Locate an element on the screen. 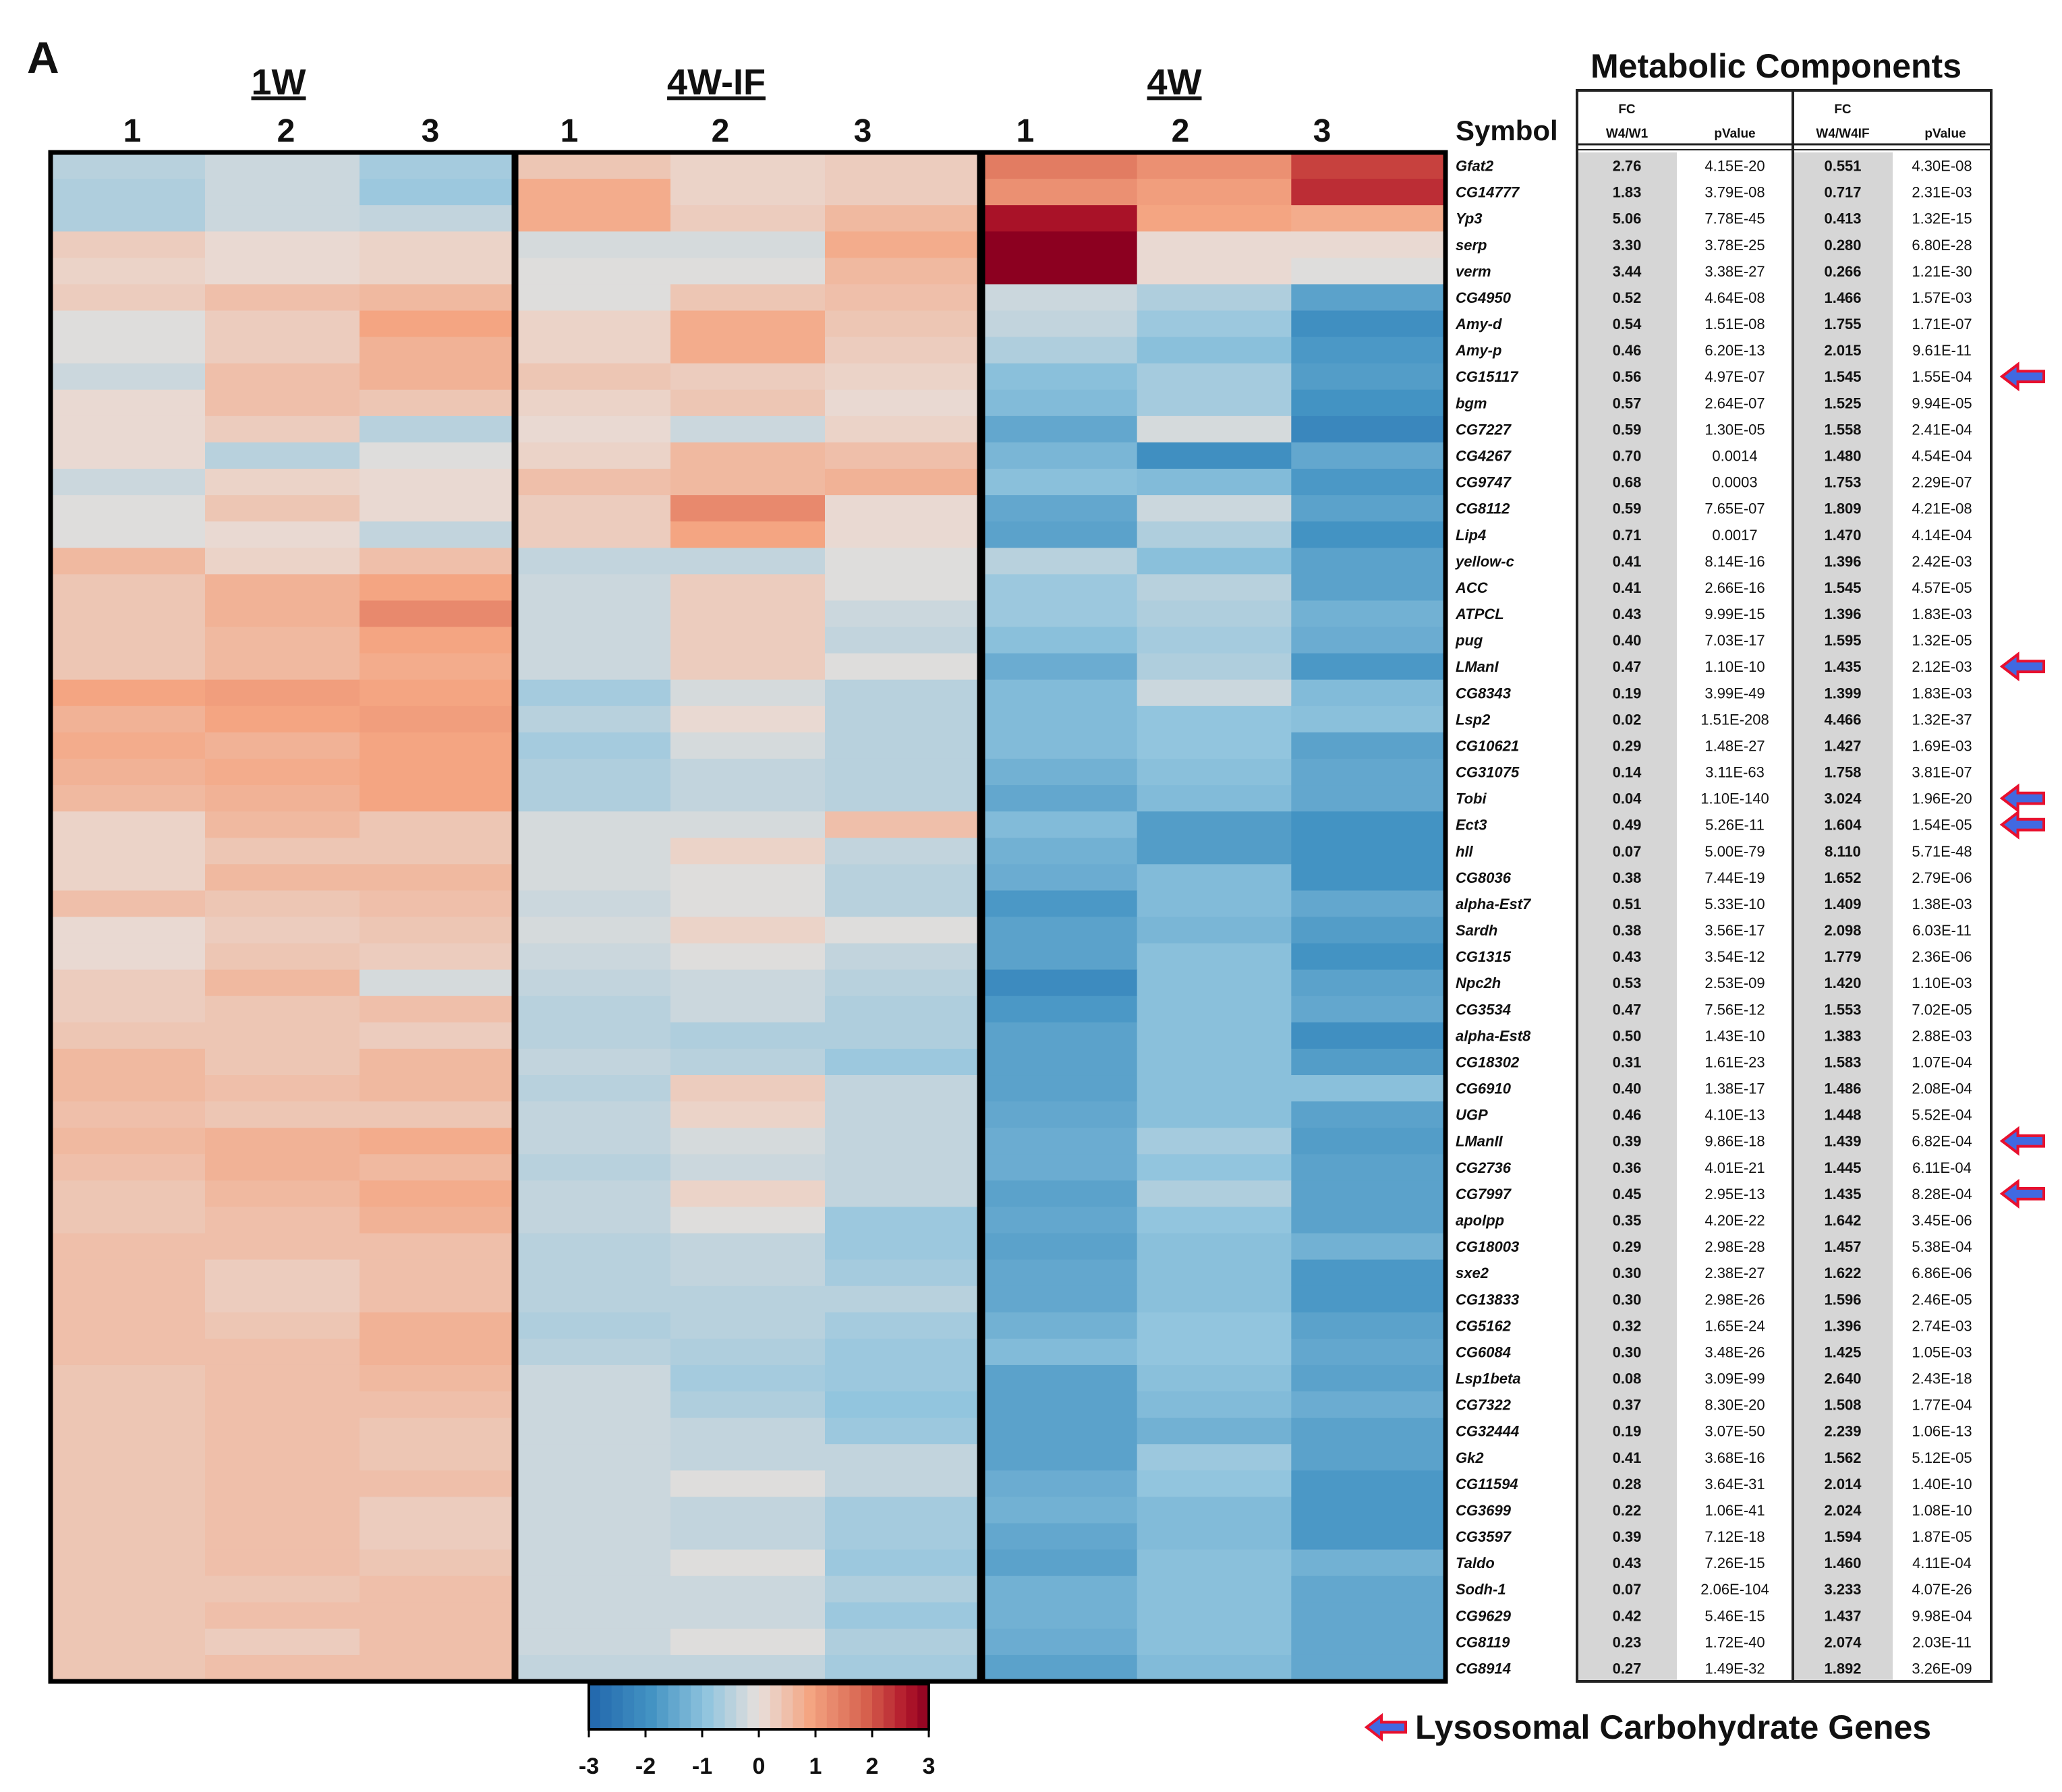 The width and height of the screenshot is (2062, 1792). fc-w4w1-value: 0.42 is located at coordinates (1627, 1615).